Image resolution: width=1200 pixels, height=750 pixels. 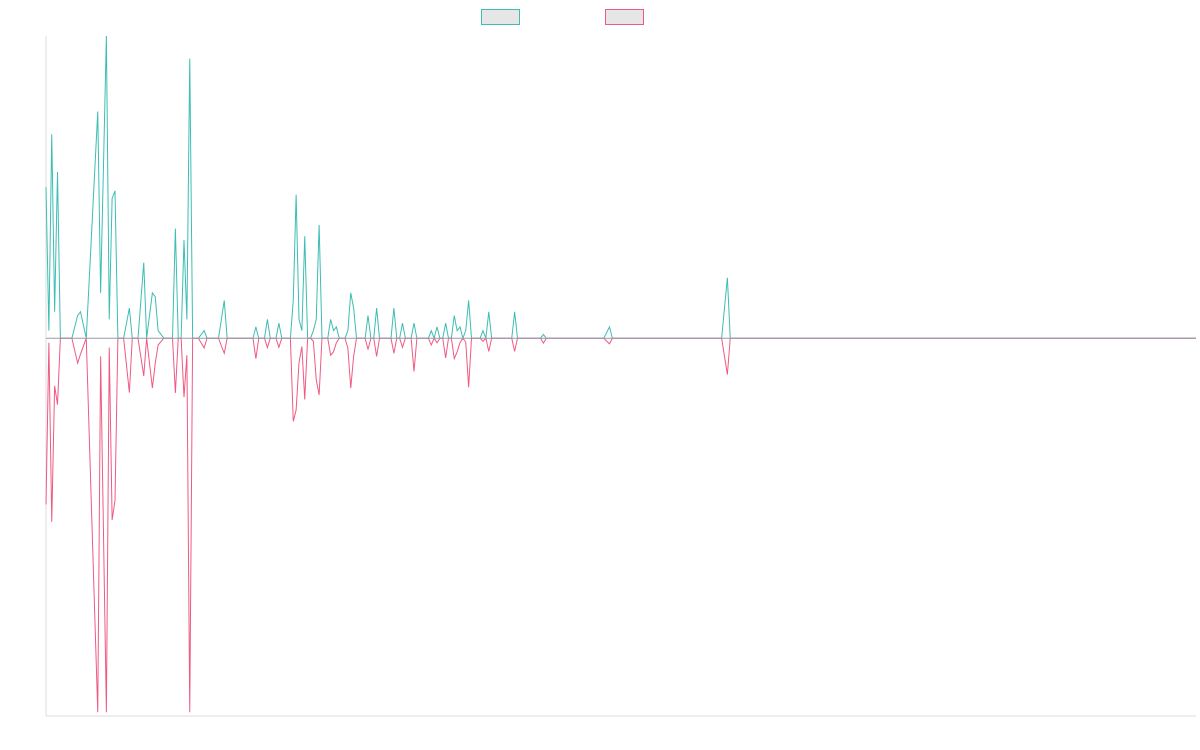 What do you see at coordinates (600, 18) in the screenshot?
I see `legend` at bounding box center [600, 18].